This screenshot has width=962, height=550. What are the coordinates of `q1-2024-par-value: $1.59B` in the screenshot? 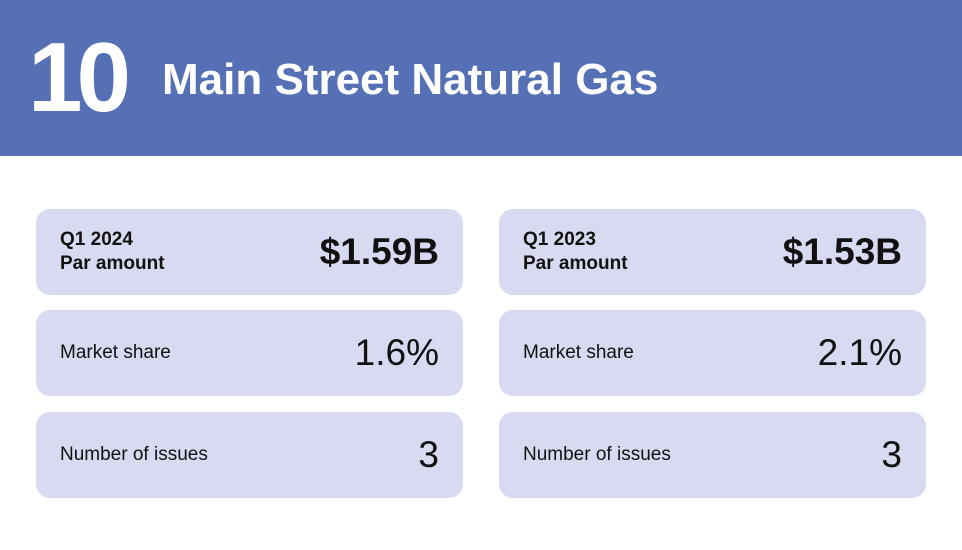 It's located at (379, 251).